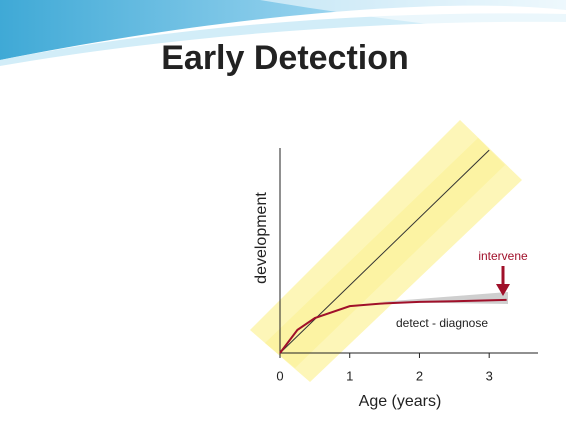  What do you see at coordinates (393, 326) in the screenshot?
I see `line` at bounding box center [393, 326].